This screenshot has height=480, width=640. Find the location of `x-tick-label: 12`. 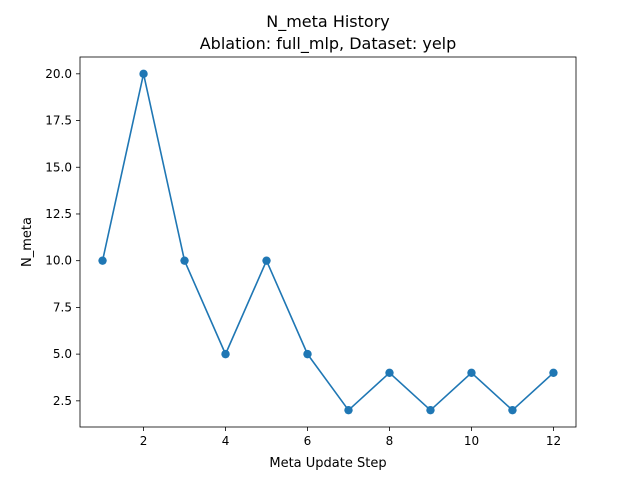

x-tick-label: 12 is located at coordinates (553, 441).